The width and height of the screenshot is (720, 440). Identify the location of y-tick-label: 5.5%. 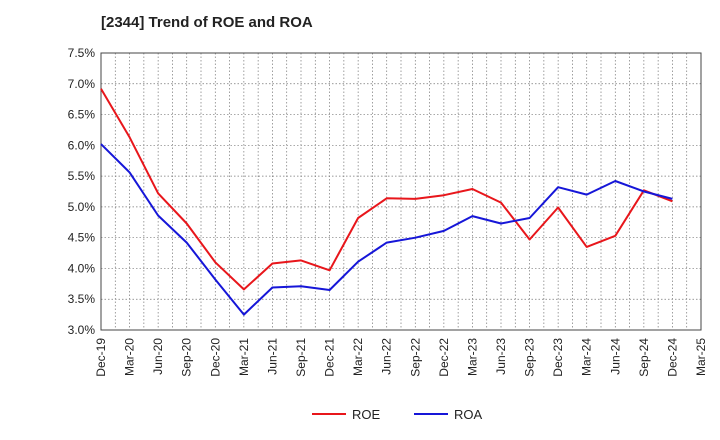
(82, 176).